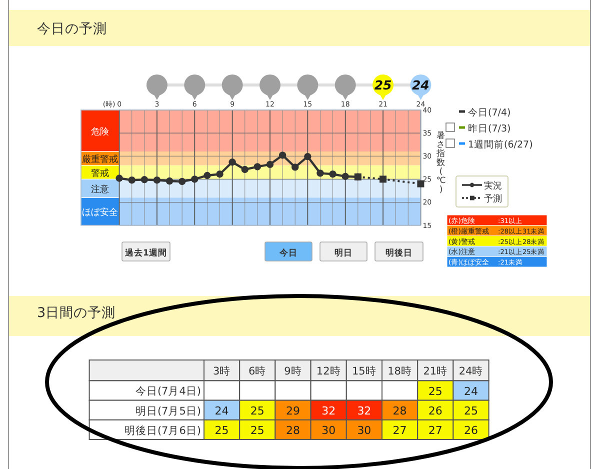 The image size is (598, 469). Describe the element at coordinates (100, 159) in the screenshot. I see `band-label: 厳重警戒` at that location.